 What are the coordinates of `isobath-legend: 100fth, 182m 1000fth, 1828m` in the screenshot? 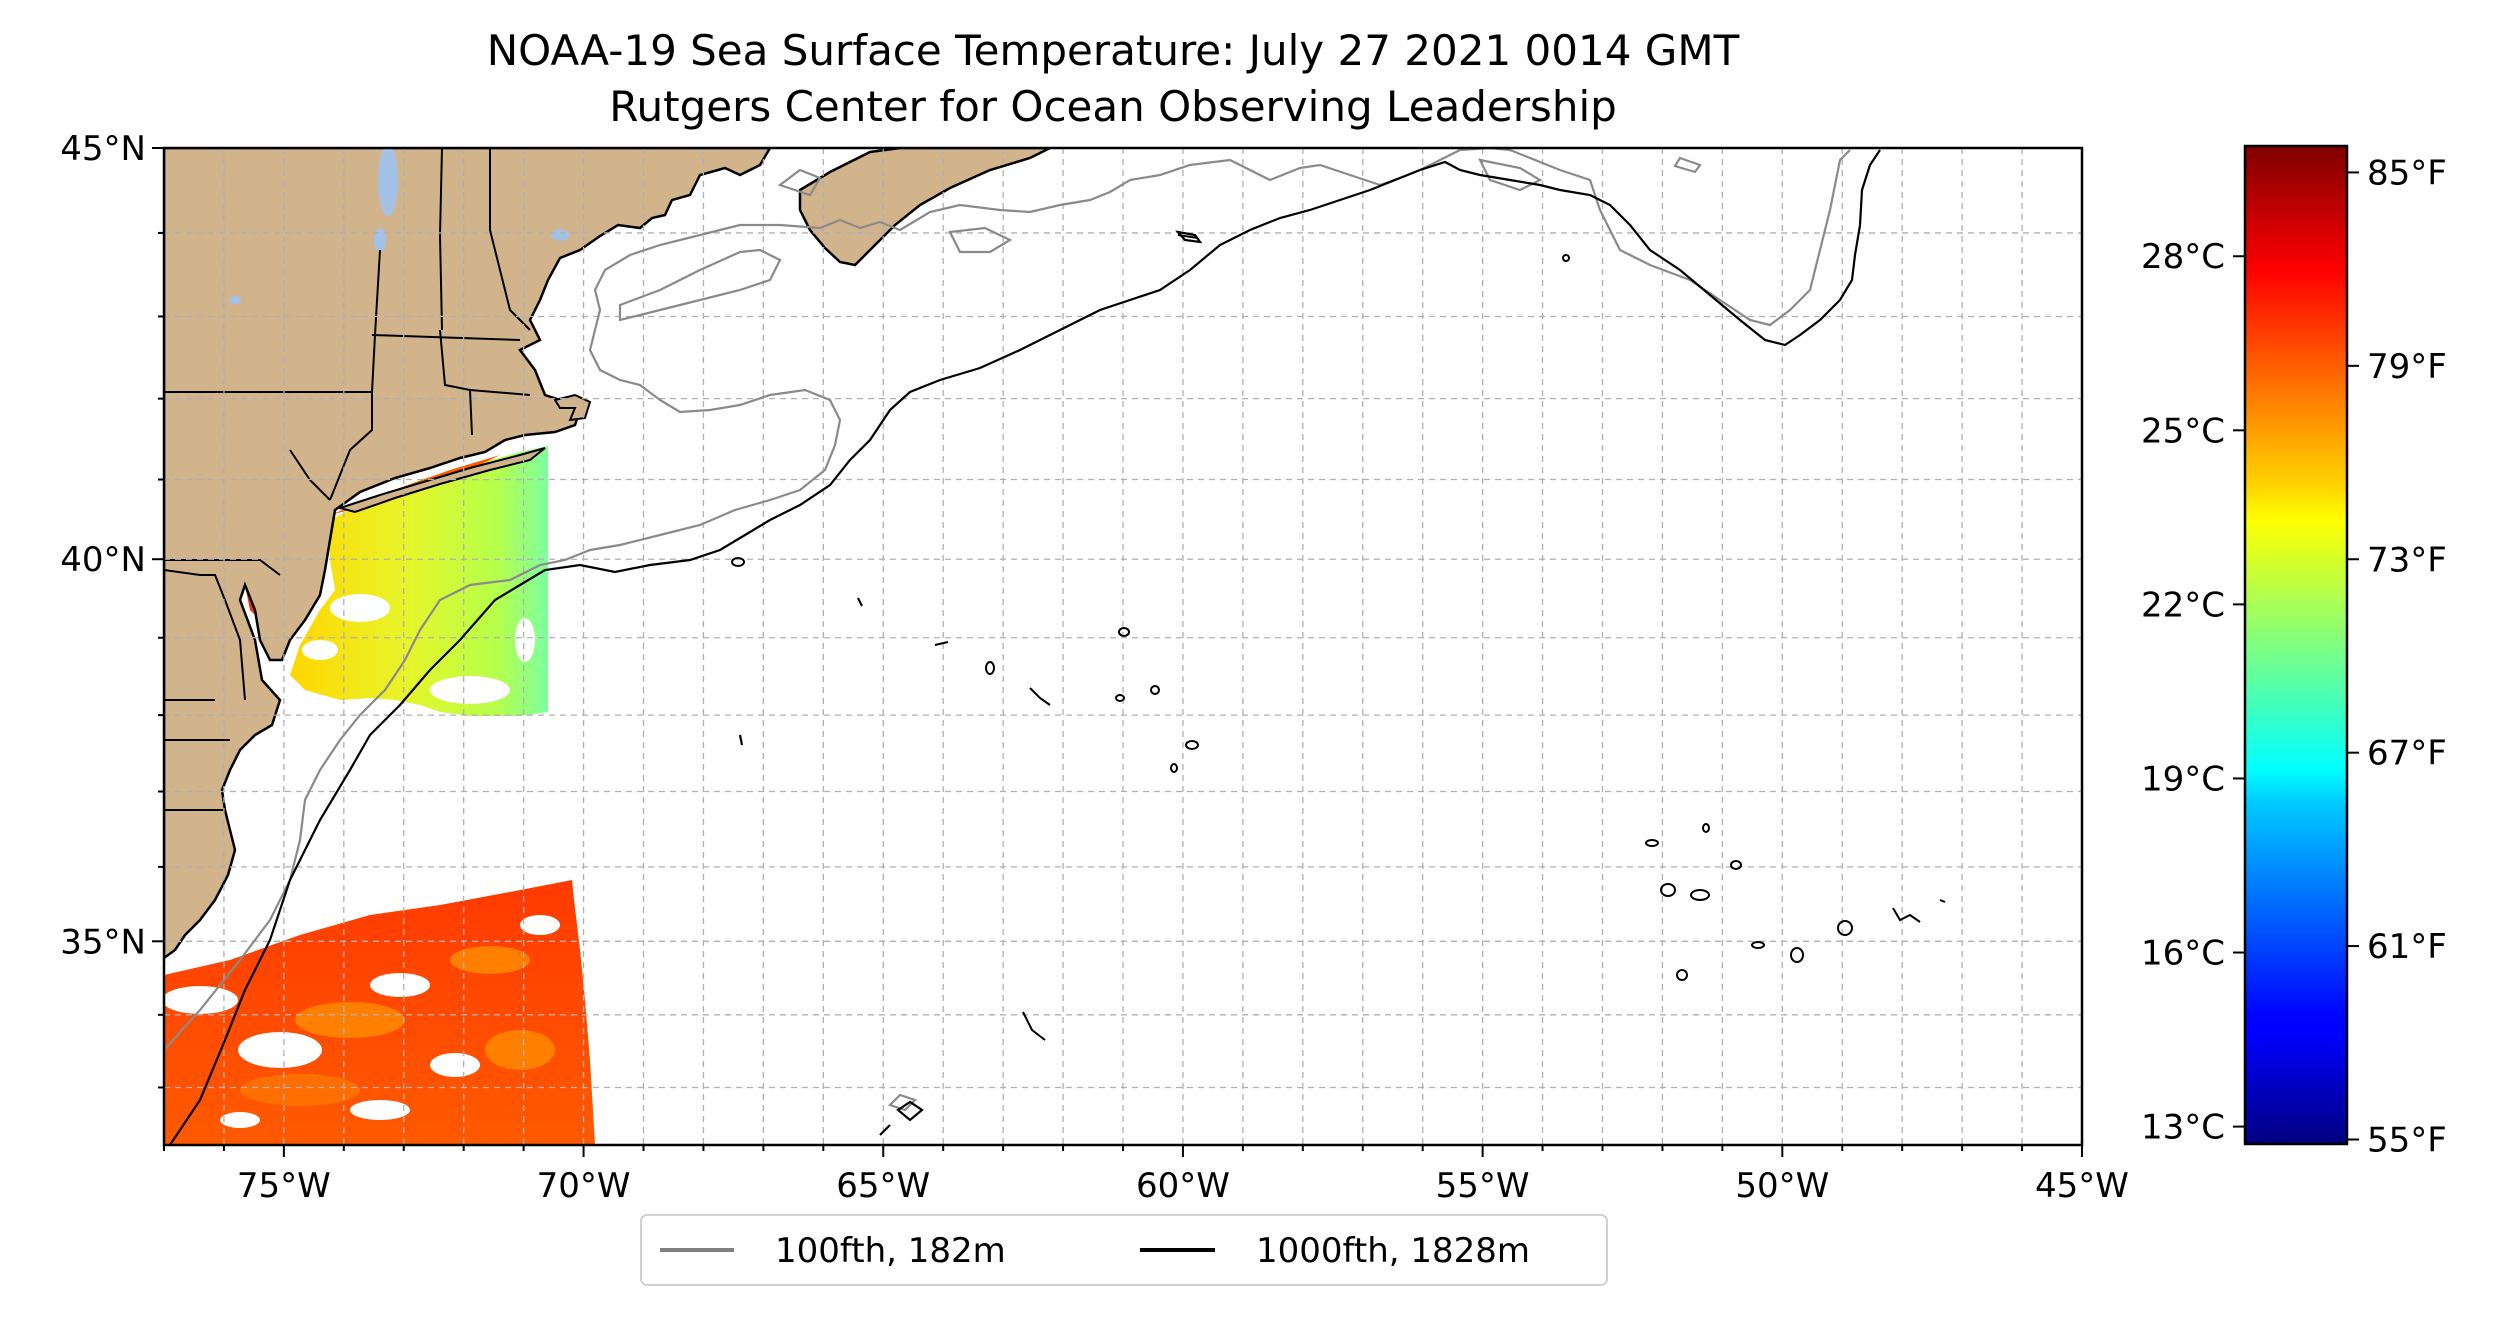 It's located at (1124, 1250).